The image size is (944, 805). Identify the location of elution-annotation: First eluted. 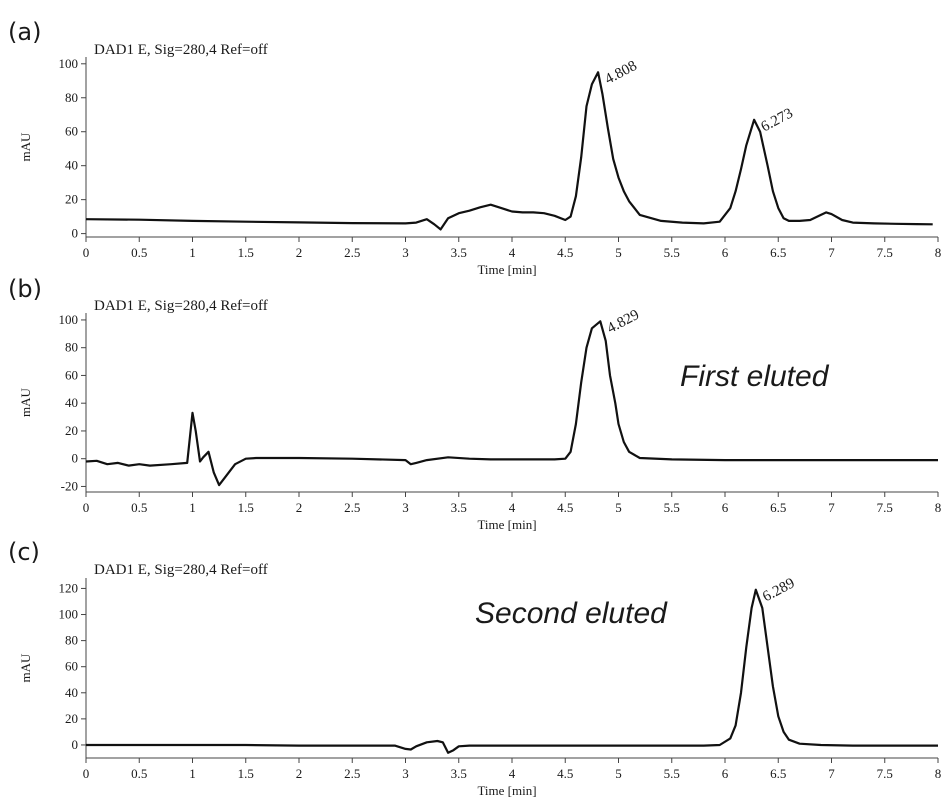
(755, 376).